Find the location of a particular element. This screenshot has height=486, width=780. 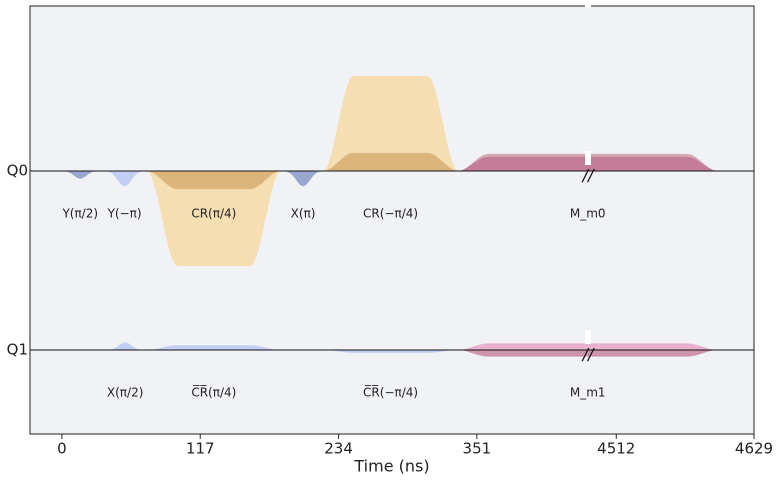

pulse-label: X(π) is located at coordinates (303, 214).